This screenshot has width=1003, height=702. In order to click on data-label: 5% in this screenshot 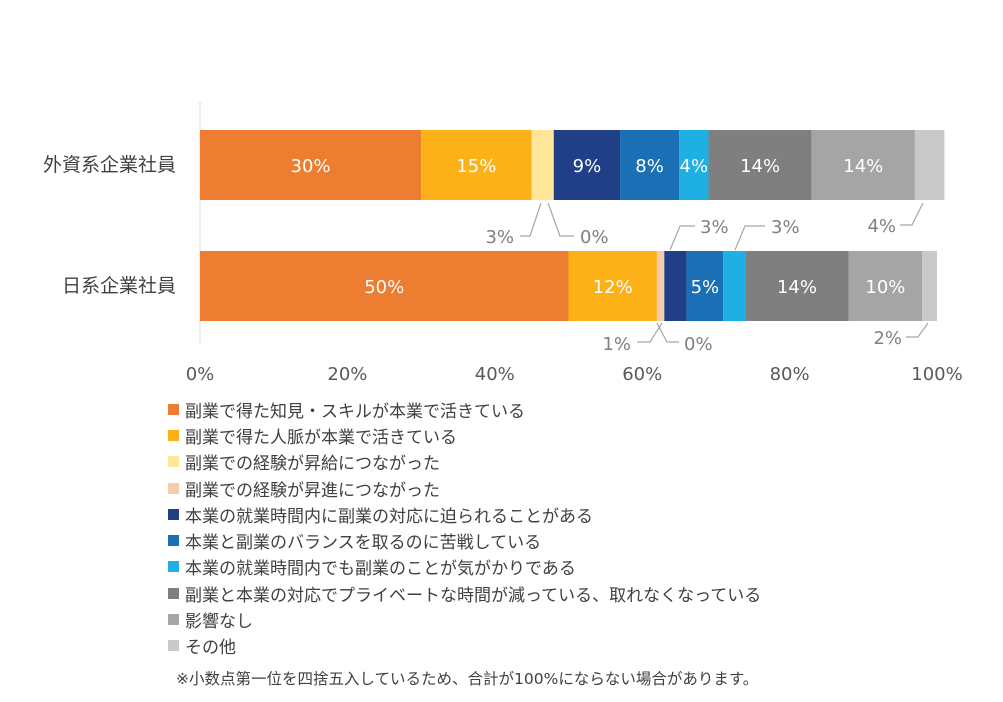, I will do `click(705, 287)`.